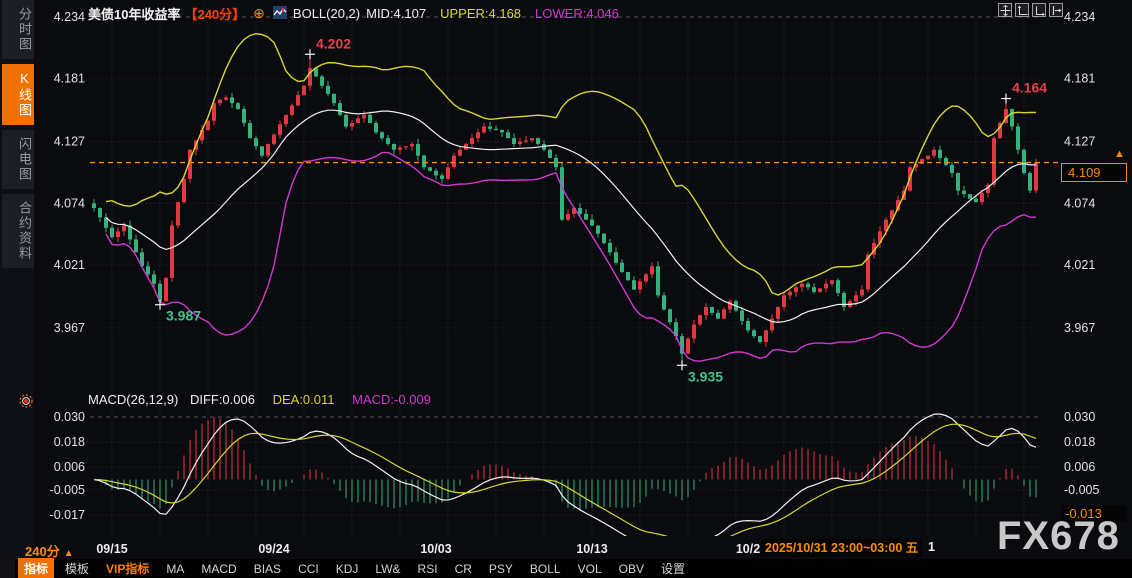 The height and width of the screenshot is (578, 1132). Describe the element at coordinates (705, 376) in the screenshot. I see `svg-text: 3.935` at that location.